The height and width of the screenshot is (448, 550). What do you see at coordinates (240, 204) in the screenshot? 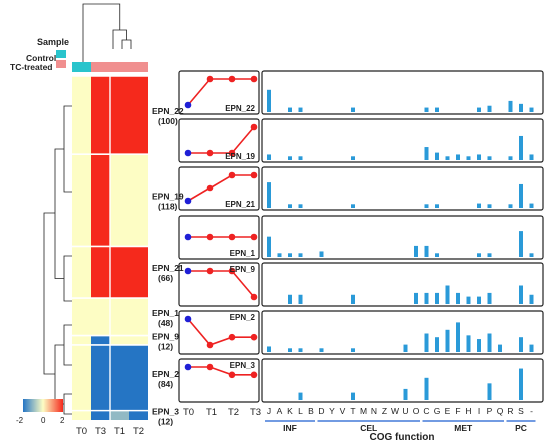
I see `profile-label: EPN_21` at bounding box center [240, 204].